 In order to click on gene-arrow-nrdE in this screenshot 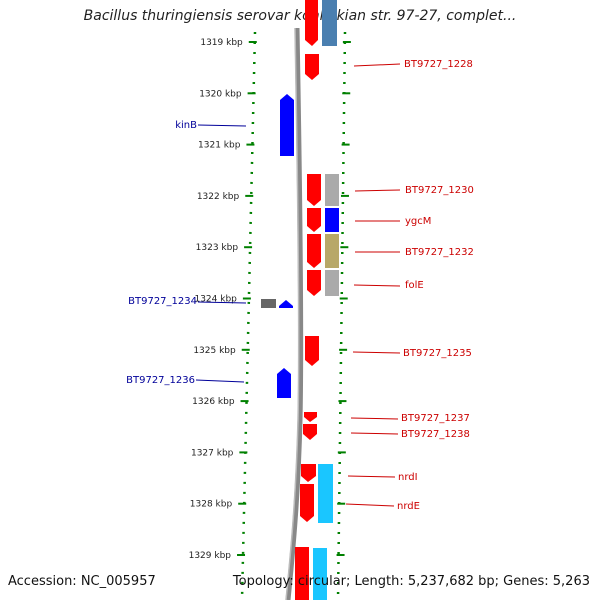, I will do `click(307, 503)`.